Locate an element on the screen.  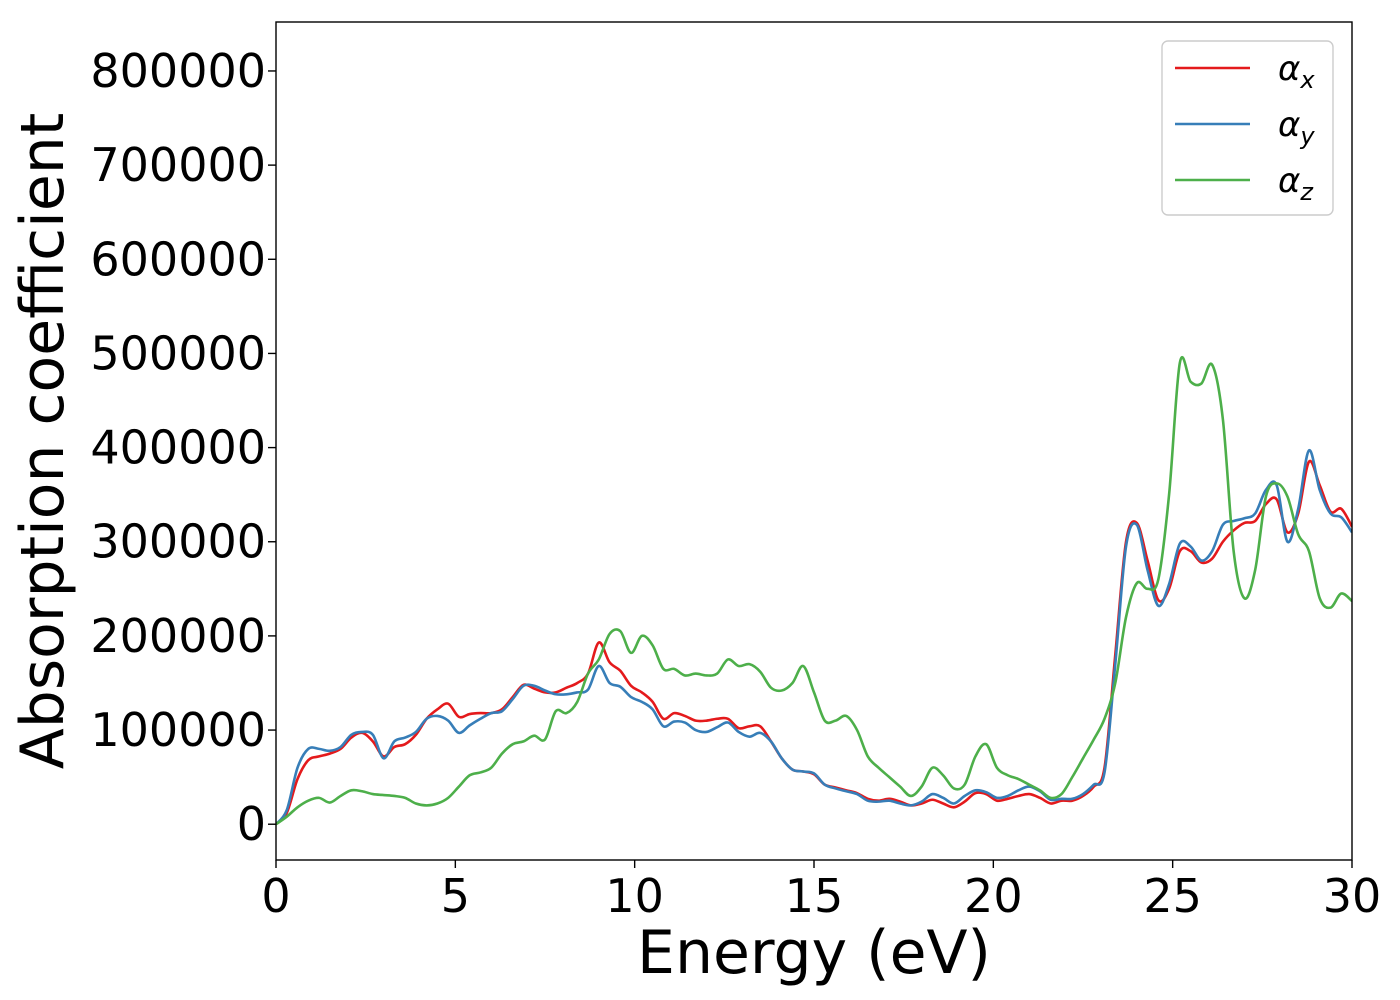
x-tick-label: 20 is located at coordinates (993, 896).